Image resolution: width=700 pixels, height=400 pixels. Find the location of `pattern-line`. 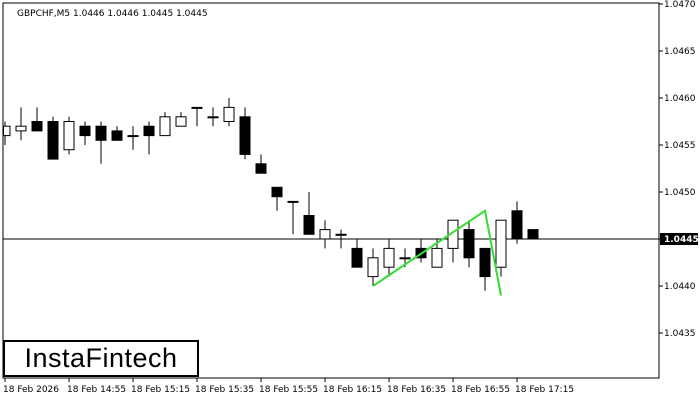

pattern-line is located at coordinates (437, 252).